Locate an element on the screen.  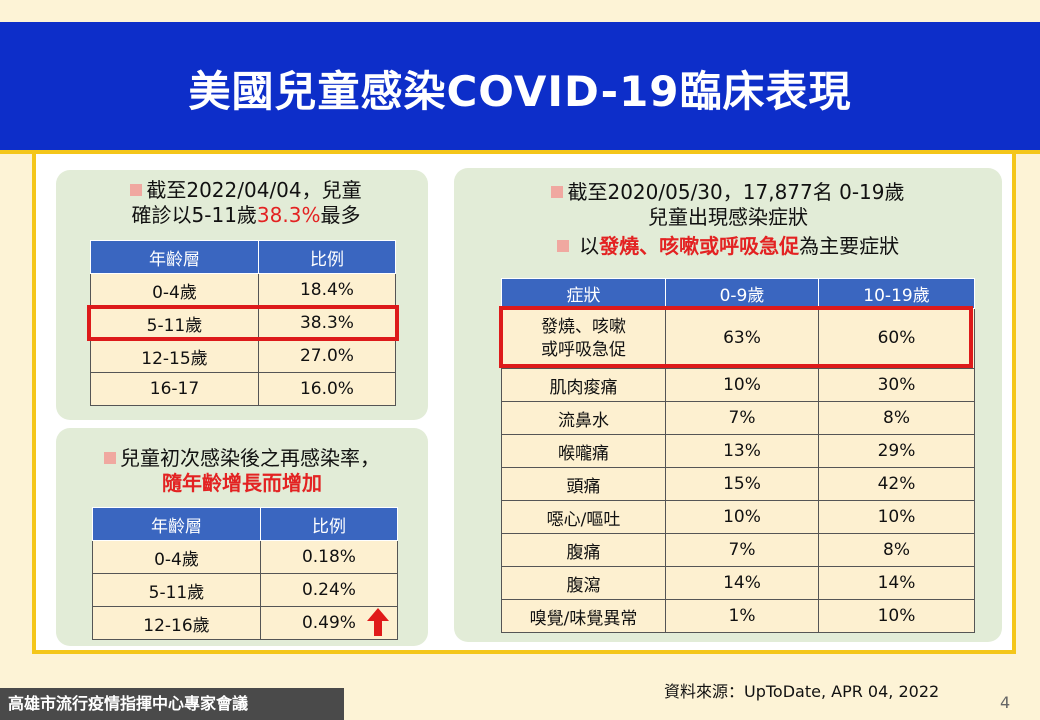
source-citation: 資料來源：UpToDate, APR 04, 2022 is located at coordinates (802, 691).